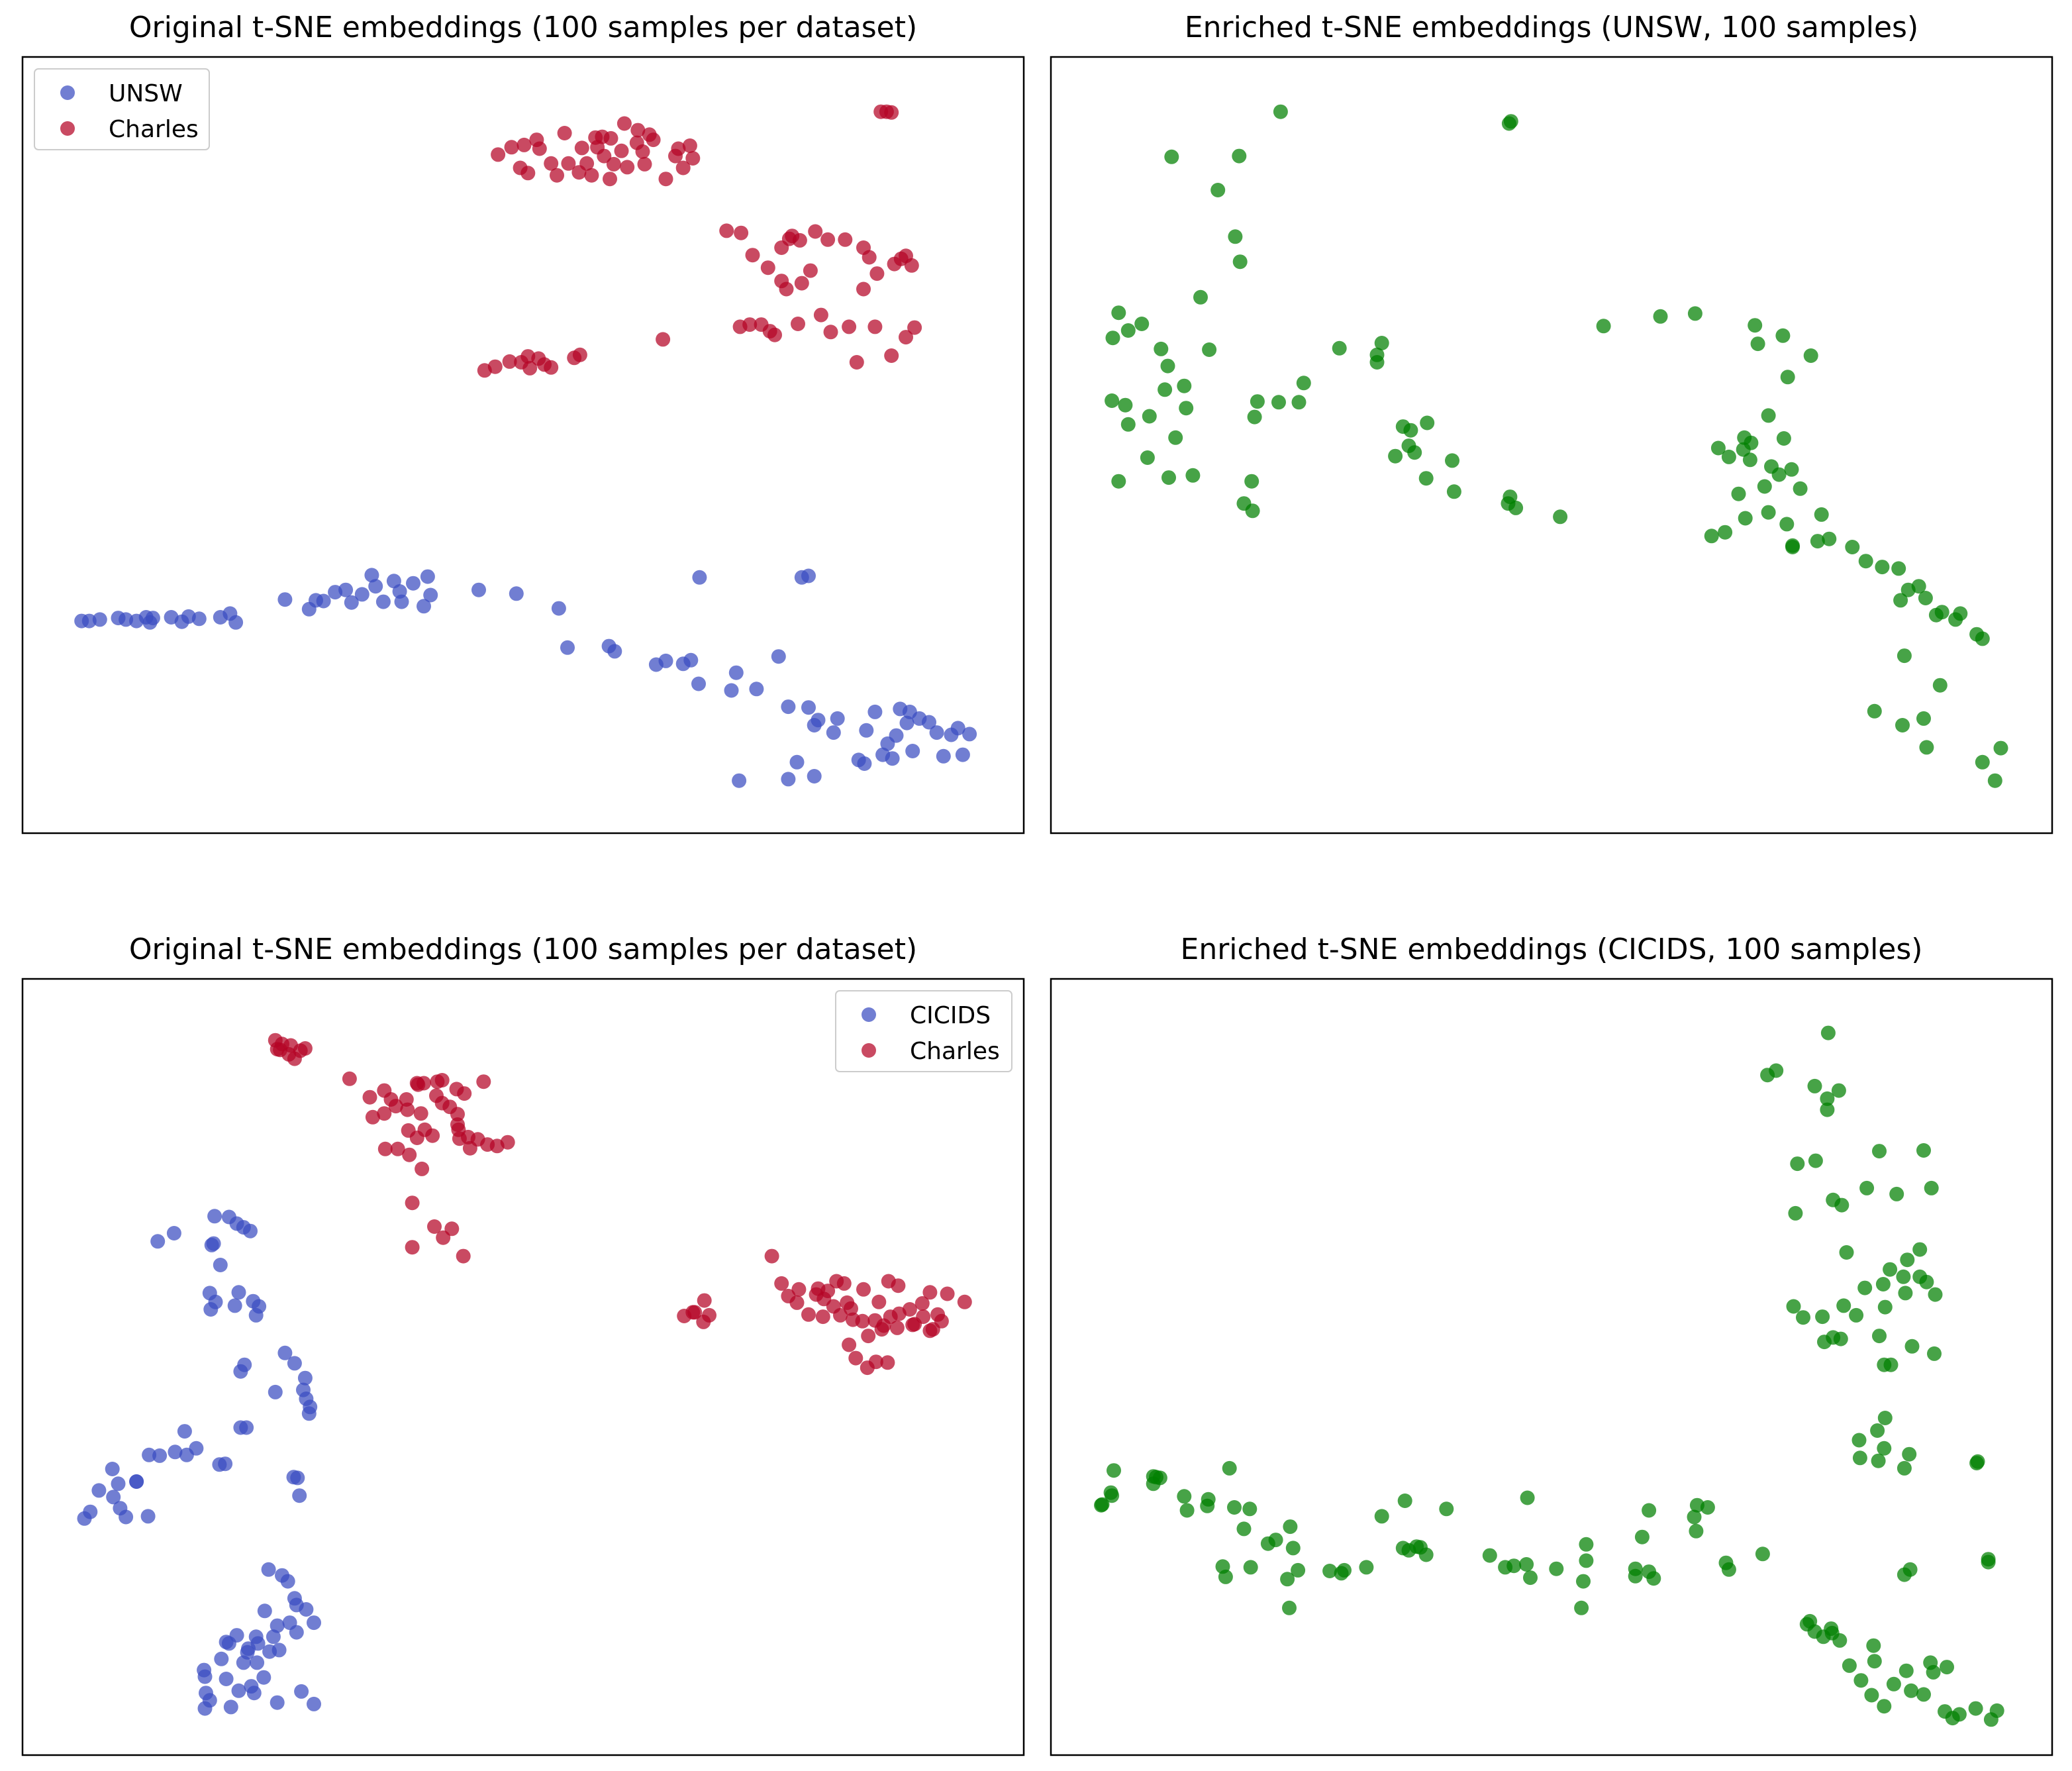 Image resolution: width=2072 pixels, height=1771 pixels. I want to click on series-unsw, so click(525, 678).